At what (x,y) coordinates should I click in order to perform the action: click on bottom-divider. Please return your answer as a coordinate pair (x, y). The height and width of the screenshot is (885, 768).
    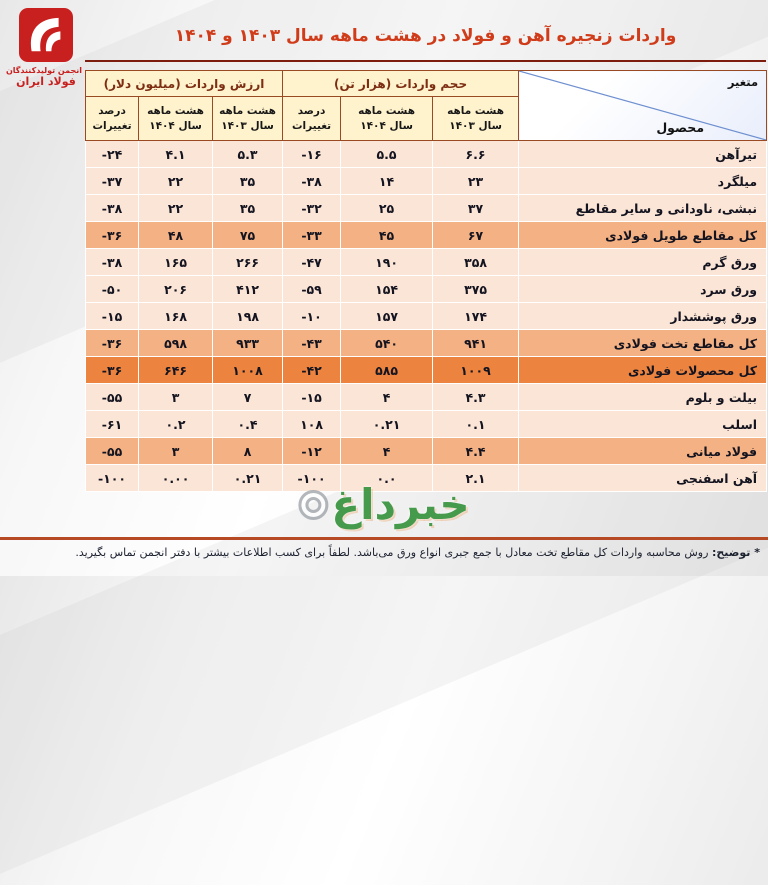
    Looking at the image, I should click on (384, 538).